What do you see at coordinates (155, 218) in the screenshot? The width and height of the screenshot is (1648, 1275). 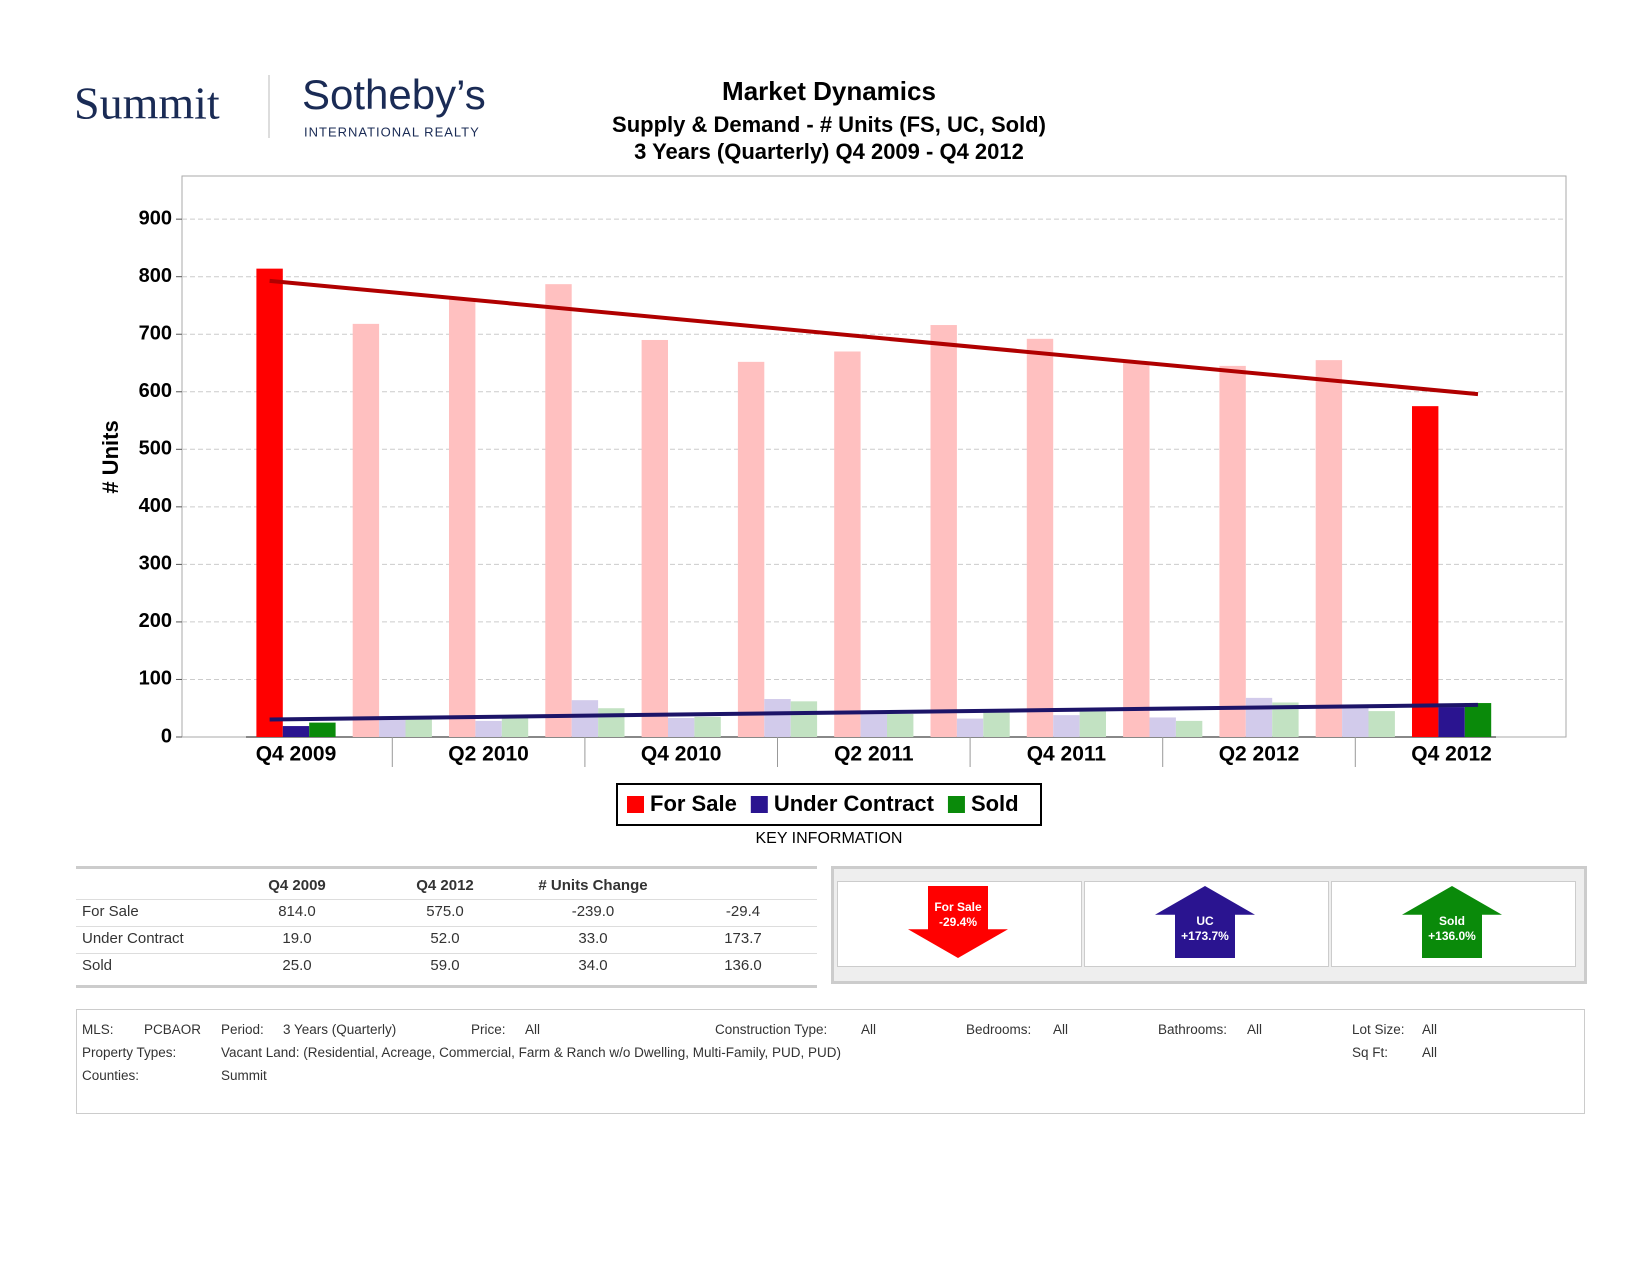 I see `y-tick-label: 900` at bounding box center [155, 218].